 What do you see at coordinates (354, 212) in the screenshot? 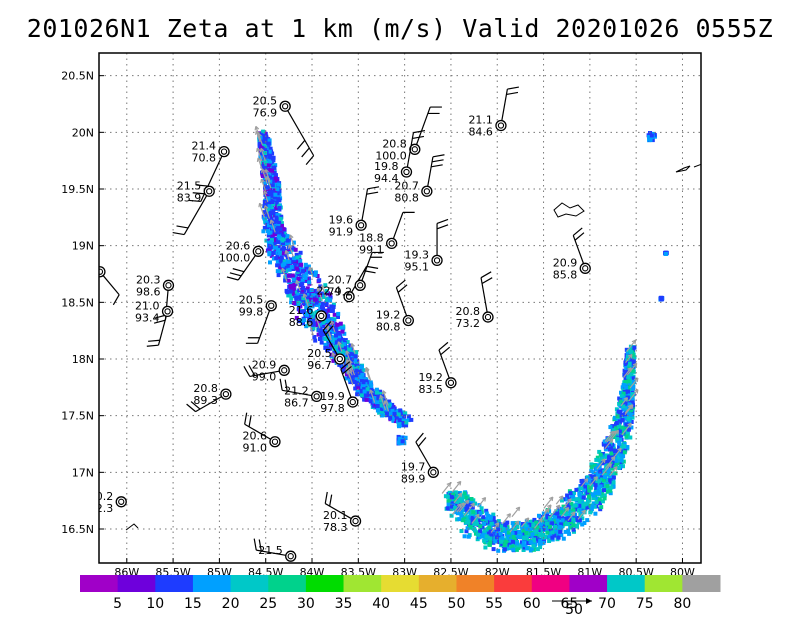
I see `station: 19.691.9` at bounding box center [354, 212].